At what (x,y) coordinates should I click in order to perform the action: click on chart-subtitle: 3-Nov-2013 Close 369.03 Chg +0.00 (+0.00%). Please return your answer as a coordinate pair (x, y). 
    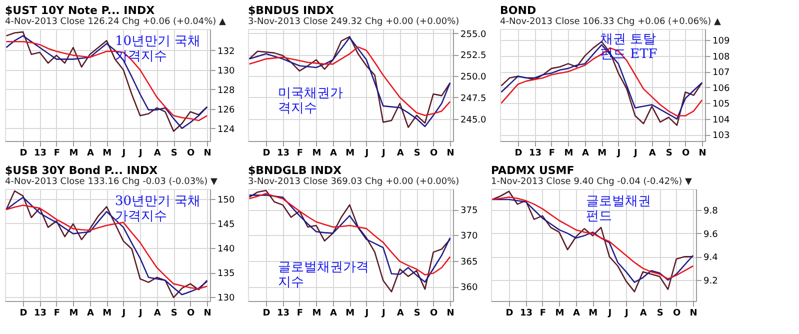
    Looking at the image, I should click on (354, 182).